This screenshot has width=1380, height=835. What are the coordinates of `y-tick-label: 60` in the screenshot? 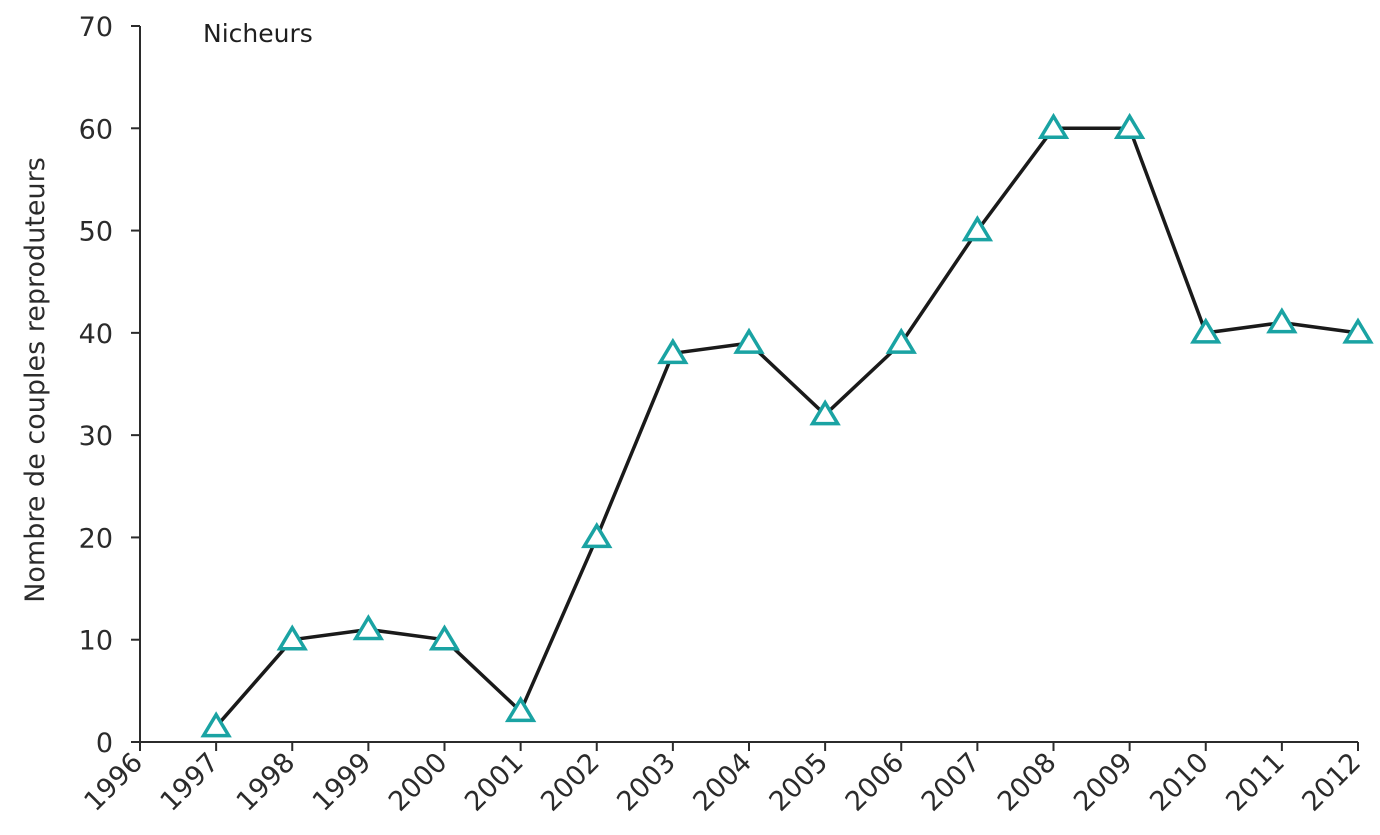 It's located at (96, 129).